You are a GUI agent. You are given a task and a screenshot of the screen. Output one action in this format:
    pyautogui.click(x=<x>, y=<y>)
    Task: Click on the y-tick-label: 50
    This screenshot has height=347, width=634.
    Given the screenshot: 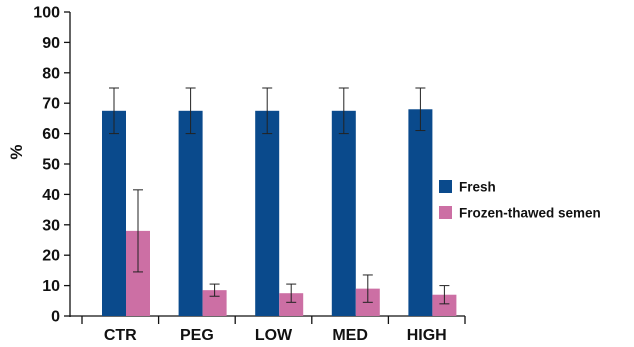 What is the action you would take?
    pyautogui.click(x=51, y=165)
    